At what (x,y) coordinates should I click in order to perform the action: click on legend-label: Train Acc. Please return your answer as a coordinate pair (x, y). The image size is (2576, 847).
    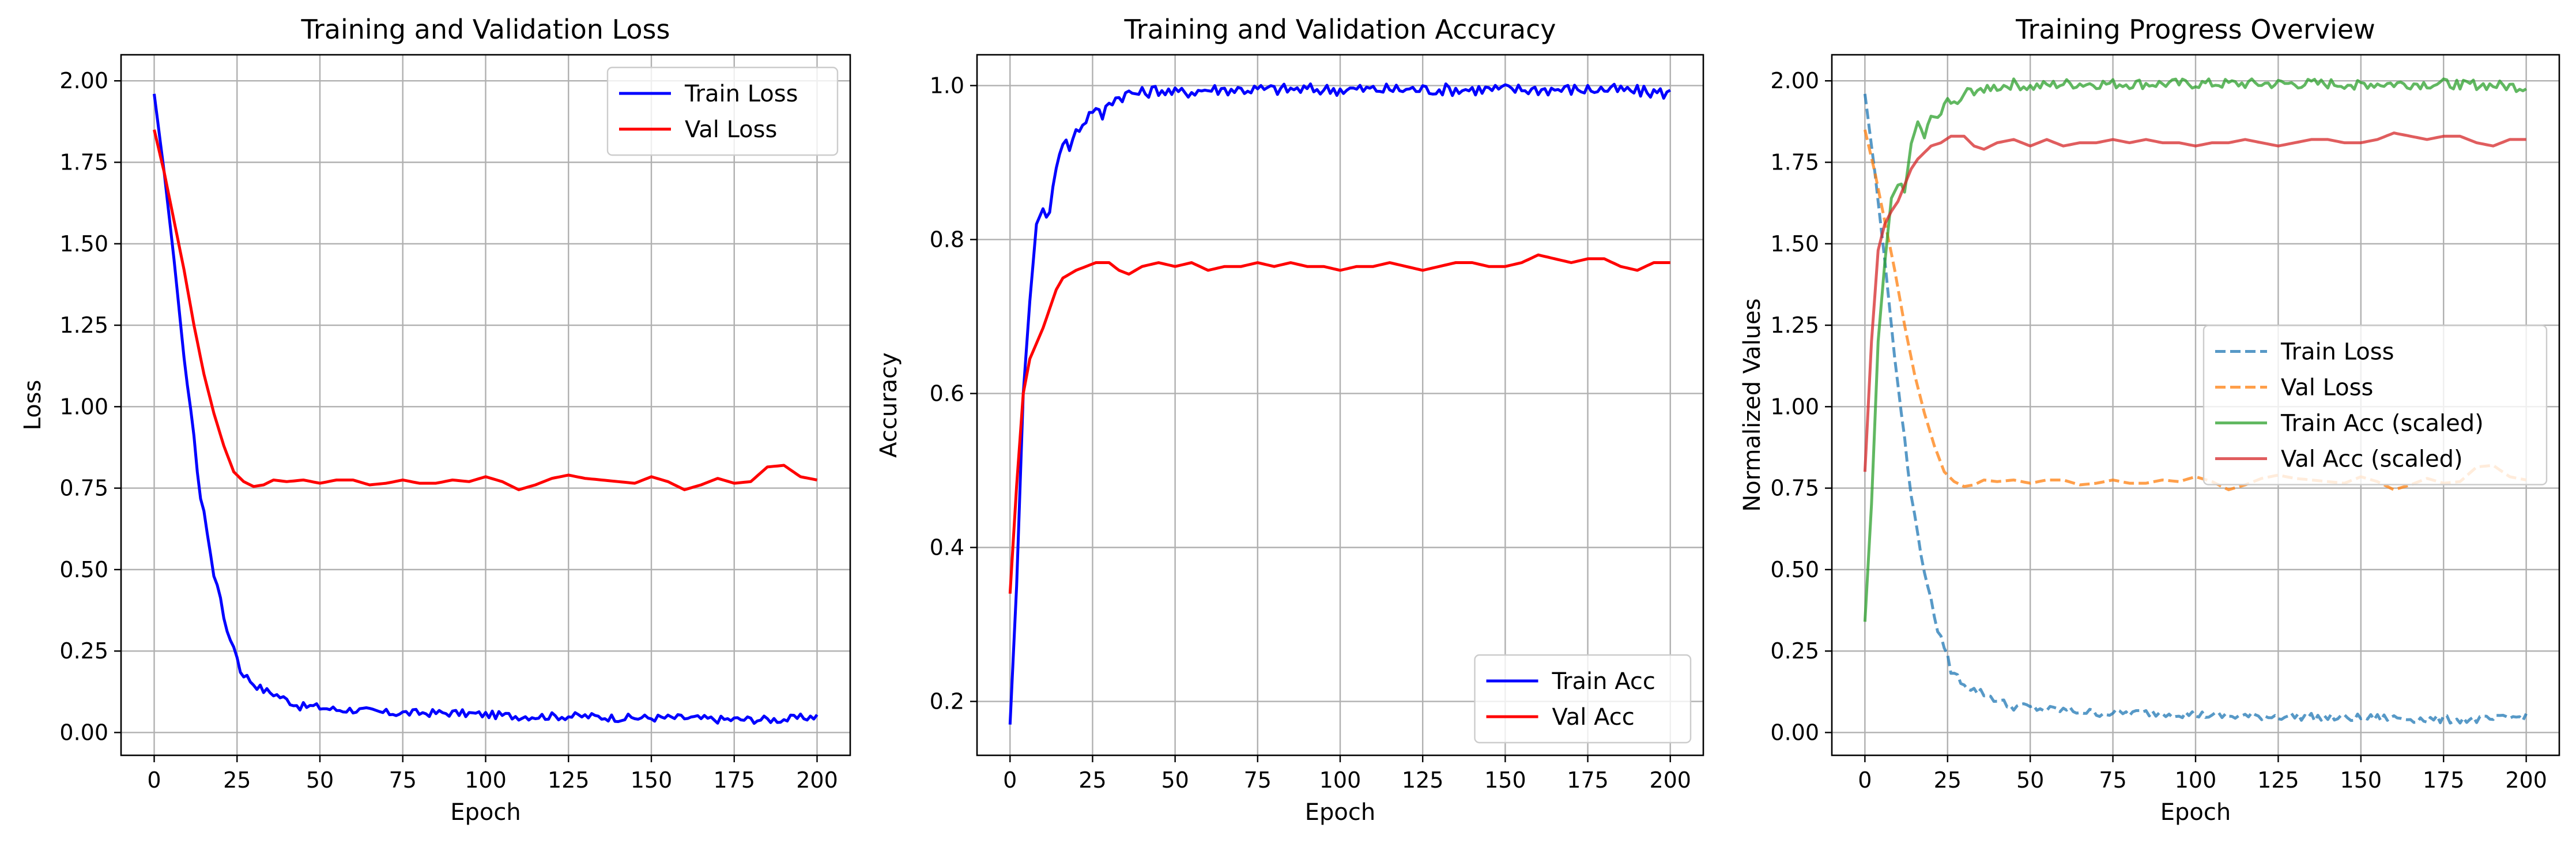
    Looking at the image, I should click on (1603, 681).